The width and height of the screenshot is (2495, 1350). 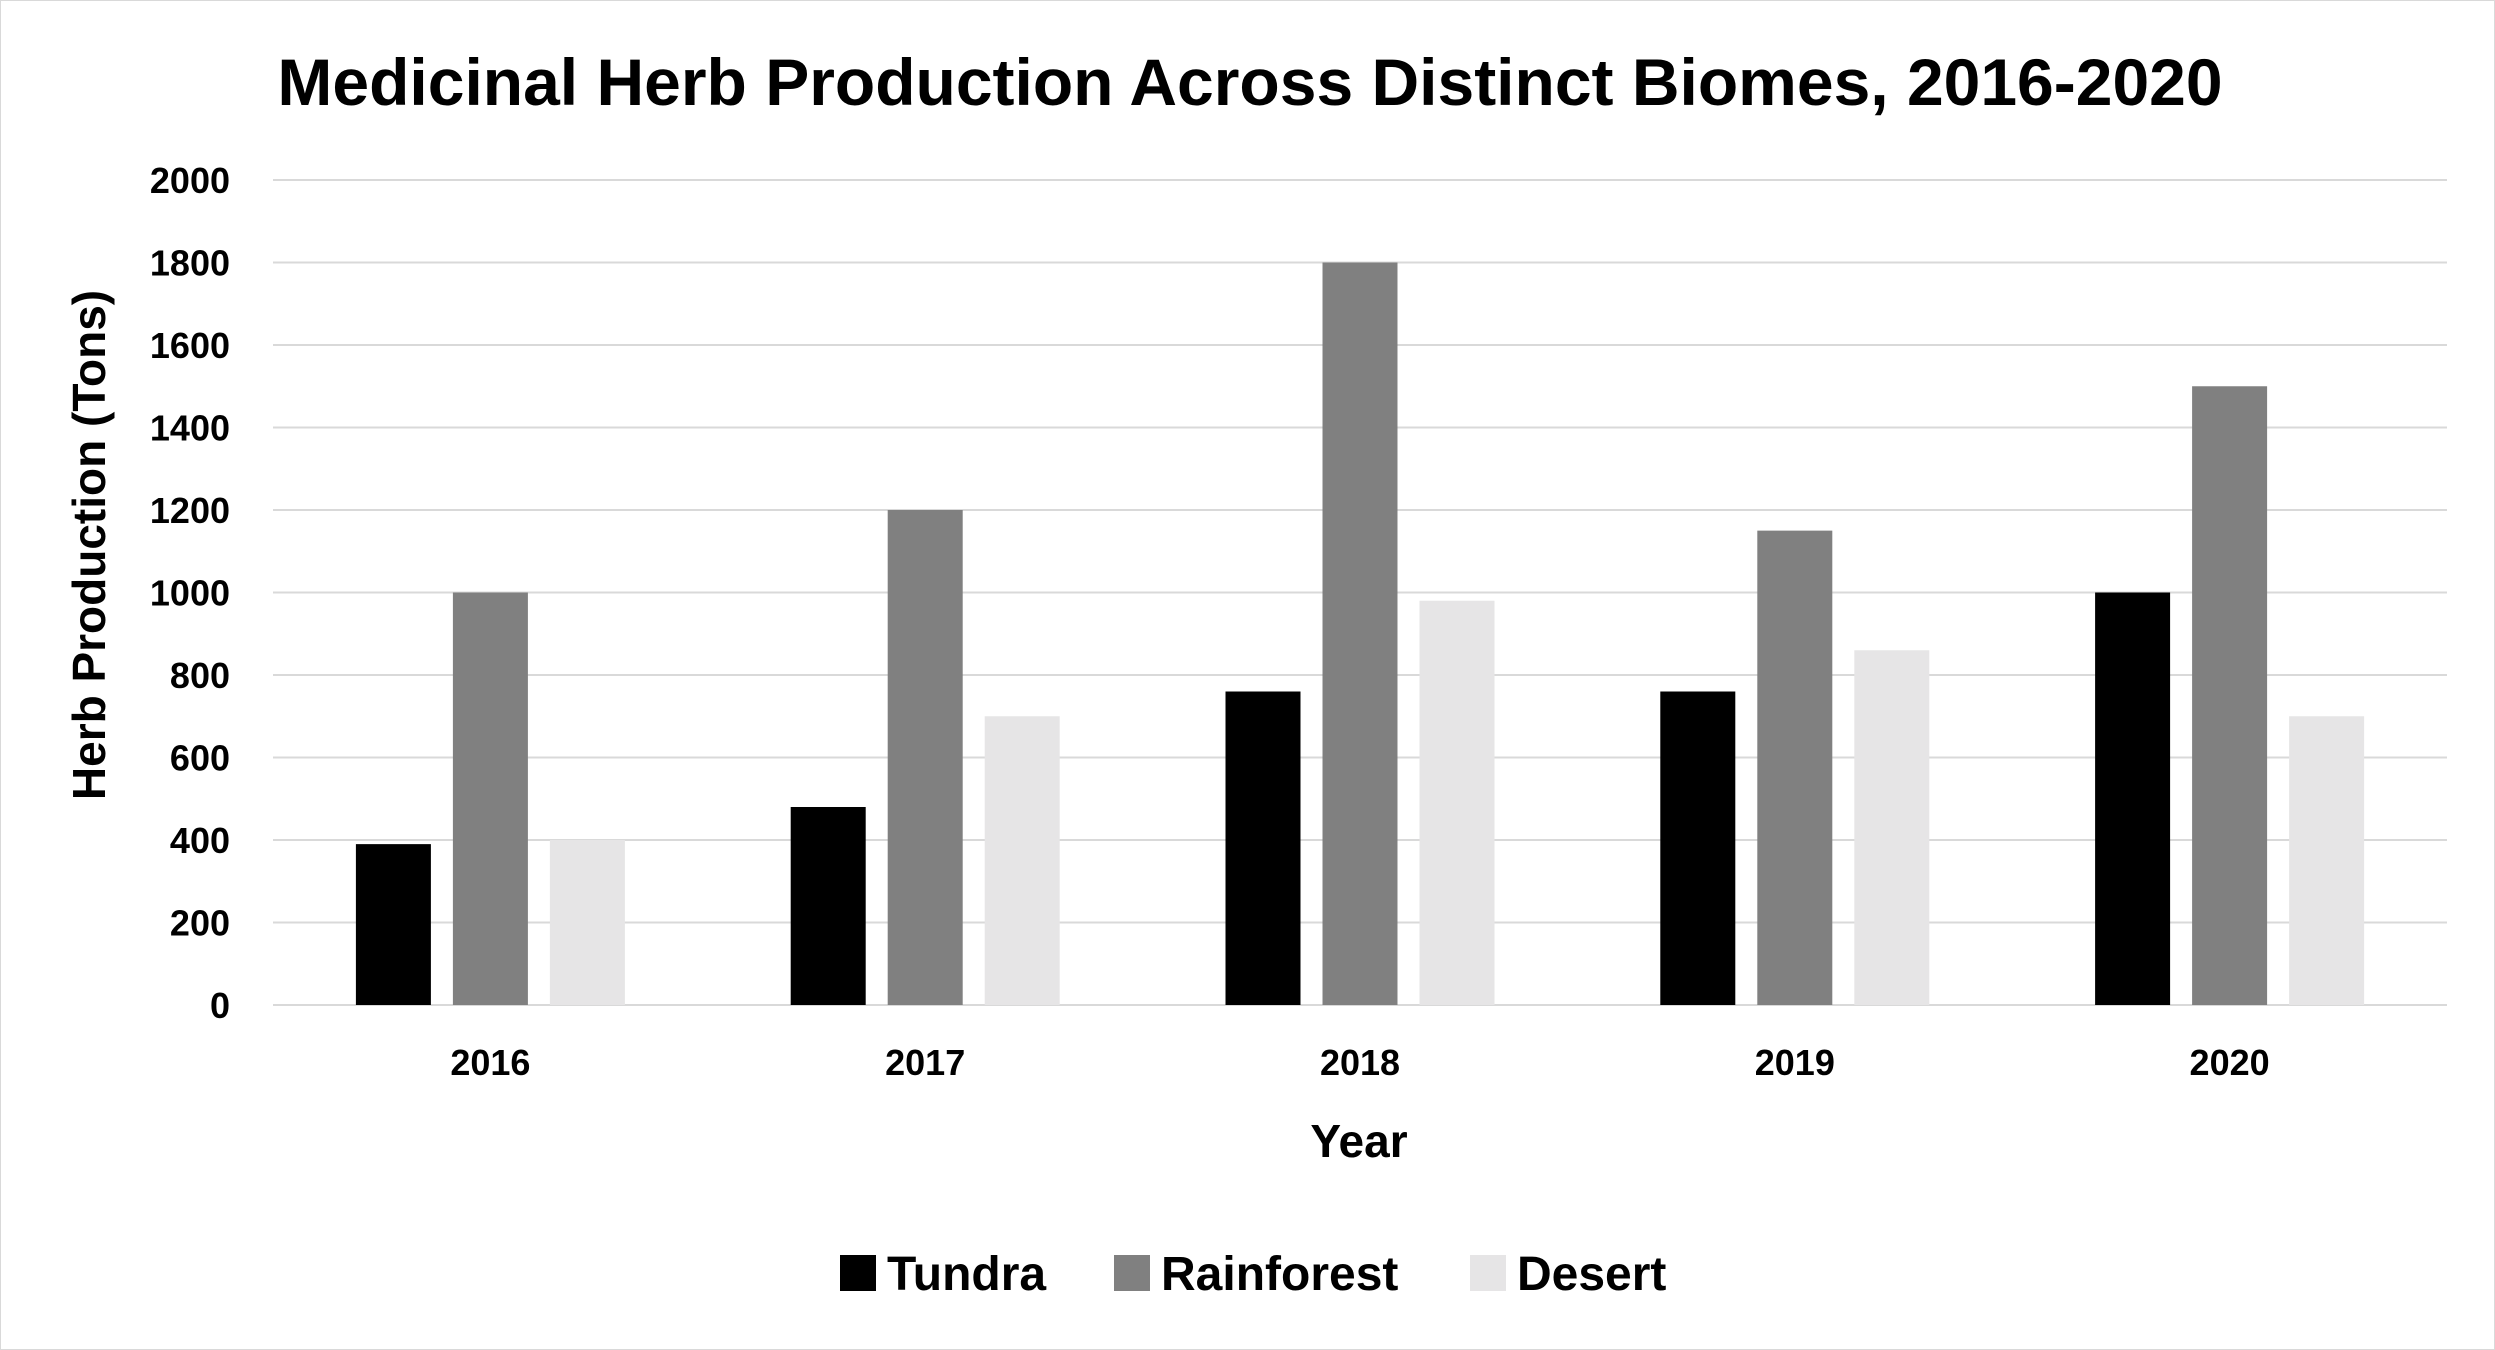 I want to click on x-tick-label: 2018, so click(x=1360, y=1062).